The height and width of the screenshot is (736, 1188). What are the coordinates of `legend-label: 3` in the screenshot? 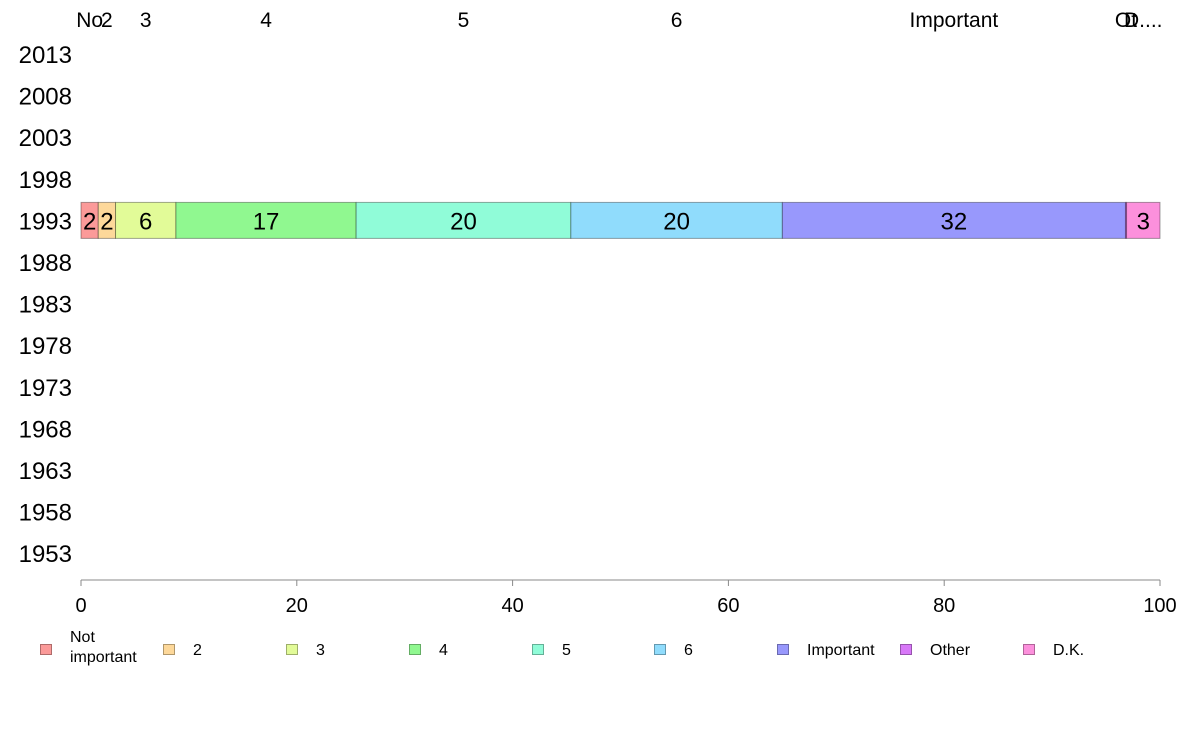 It's located at (320, 650).